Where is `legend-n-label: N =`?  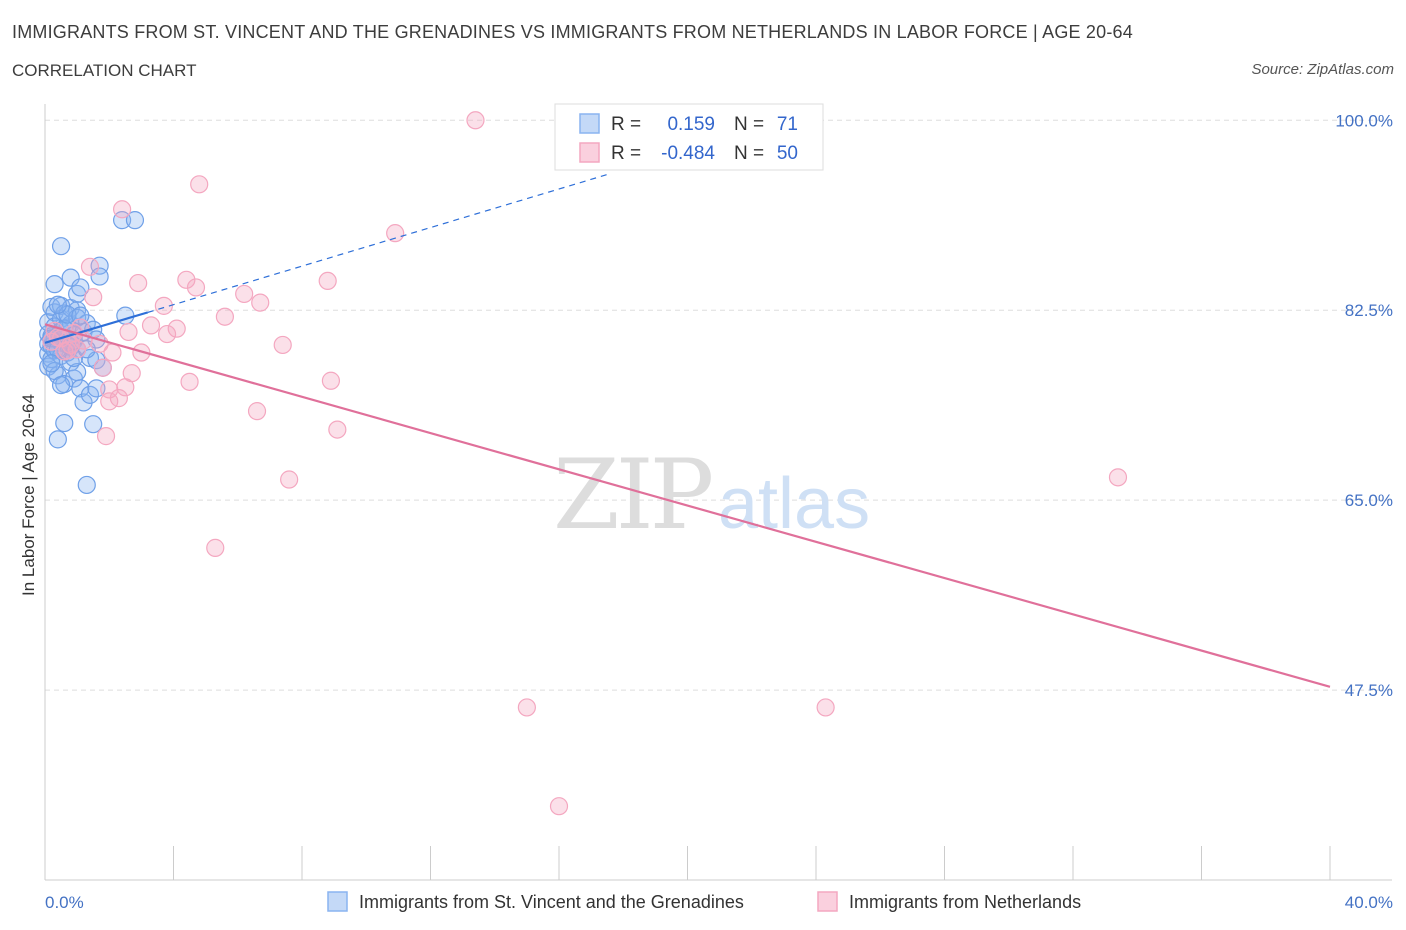
legend-n-label: N = is located at coordinates (749, 124).